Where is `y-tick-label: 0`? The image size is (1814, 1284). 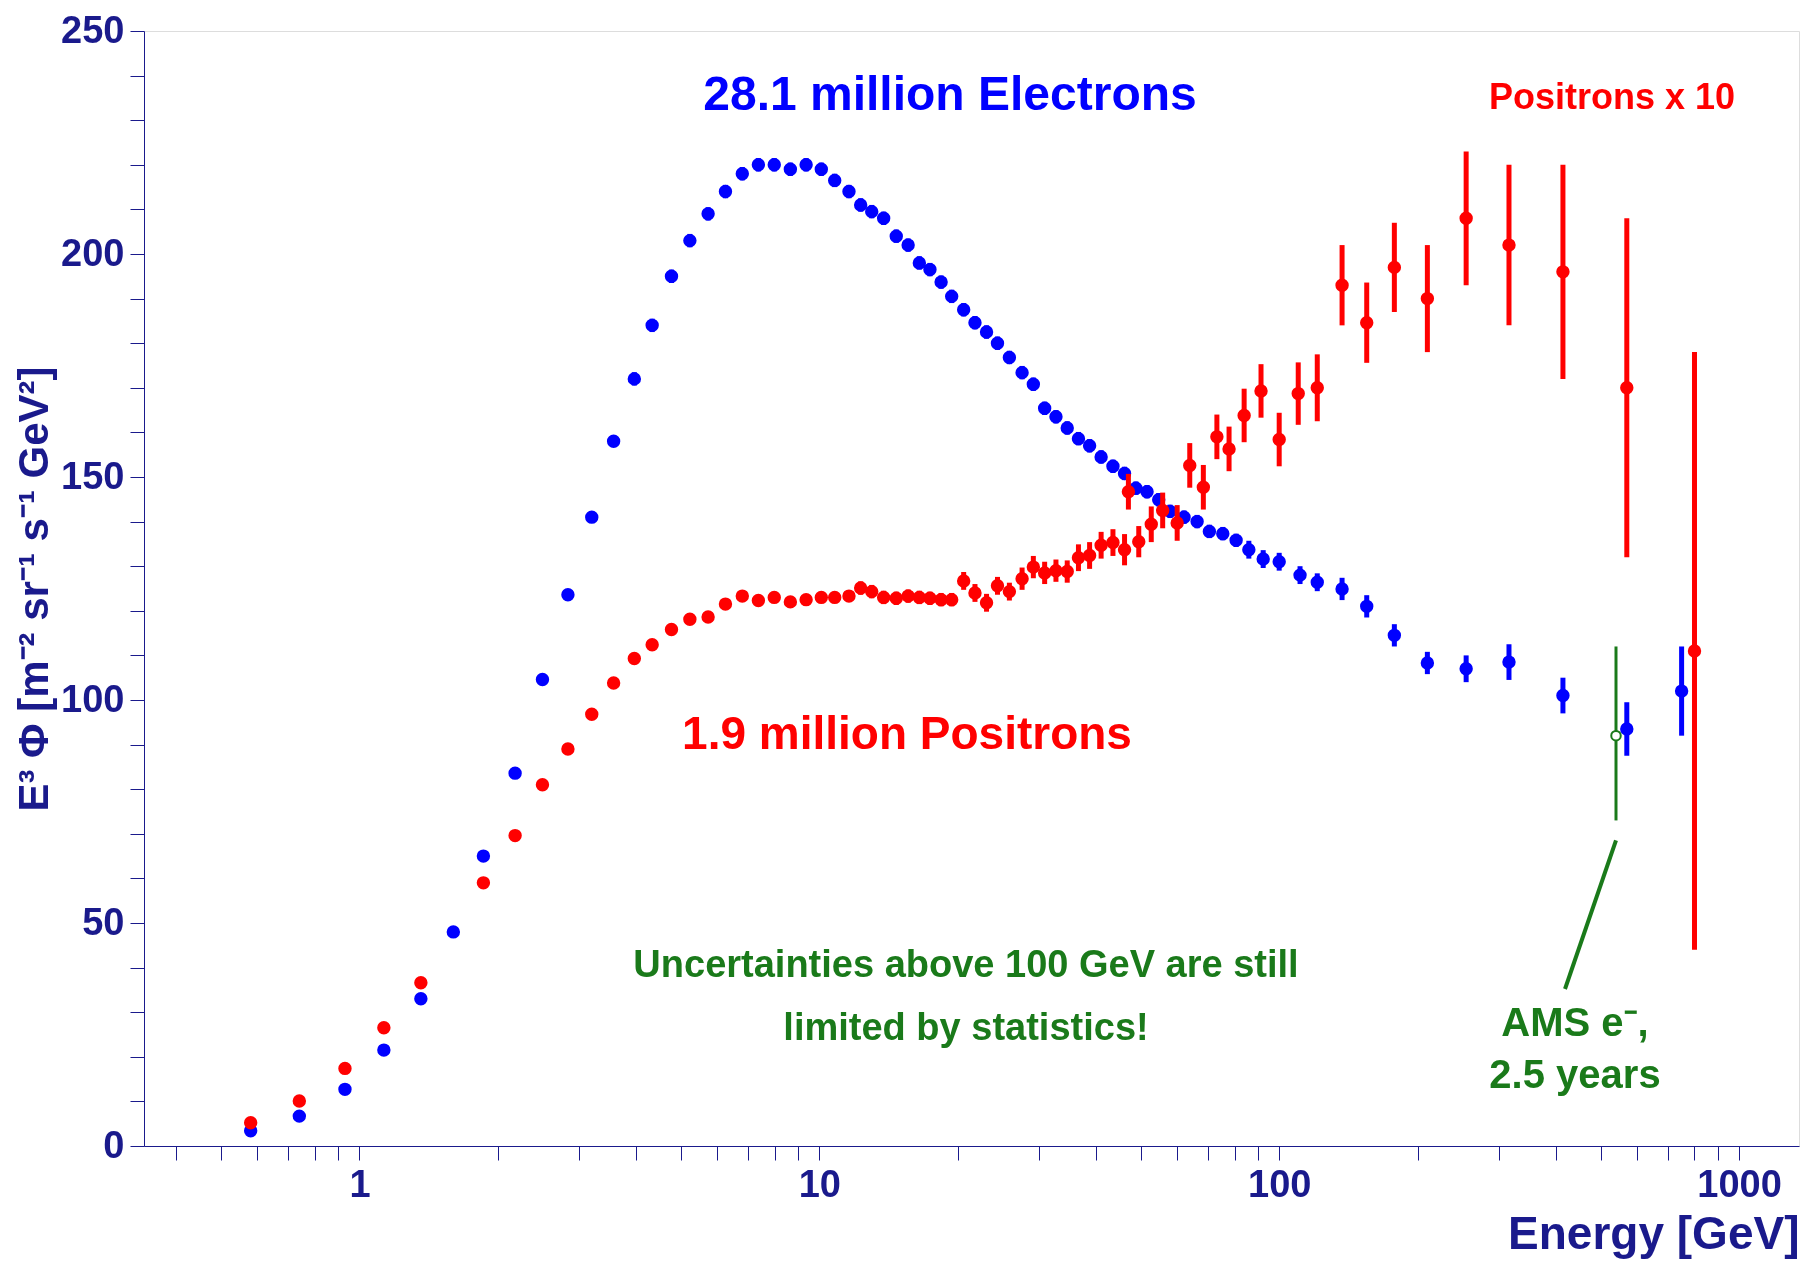
y-tick-label: 0 is located at coordinates (114, 1144).